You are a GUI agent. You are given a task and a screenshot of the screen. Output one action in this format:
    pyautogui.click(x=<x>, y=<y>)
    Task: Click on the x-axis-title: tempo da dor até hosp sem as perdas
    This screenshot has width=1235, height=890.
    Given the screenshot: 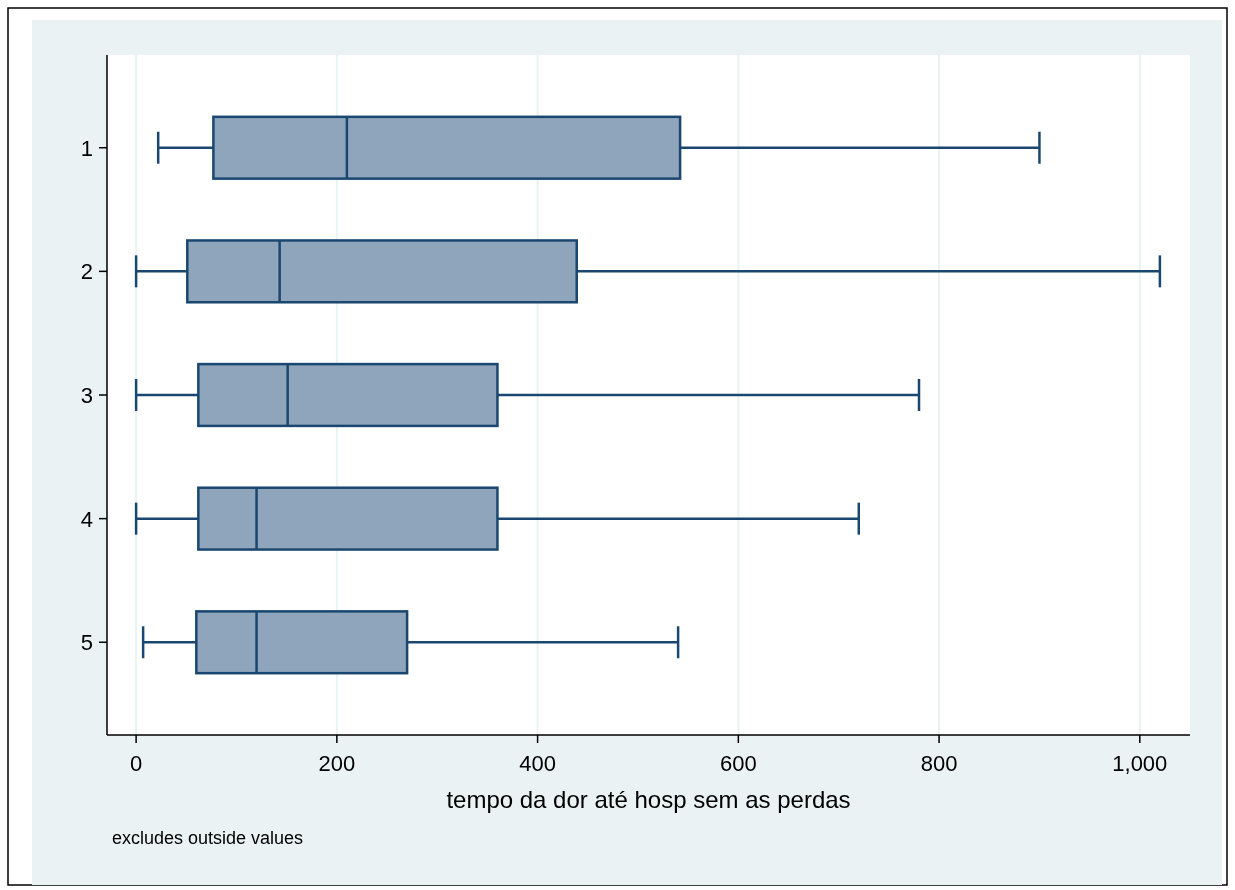 What is the action you would take?
    pyautogui.click(x=648, y=799)
    